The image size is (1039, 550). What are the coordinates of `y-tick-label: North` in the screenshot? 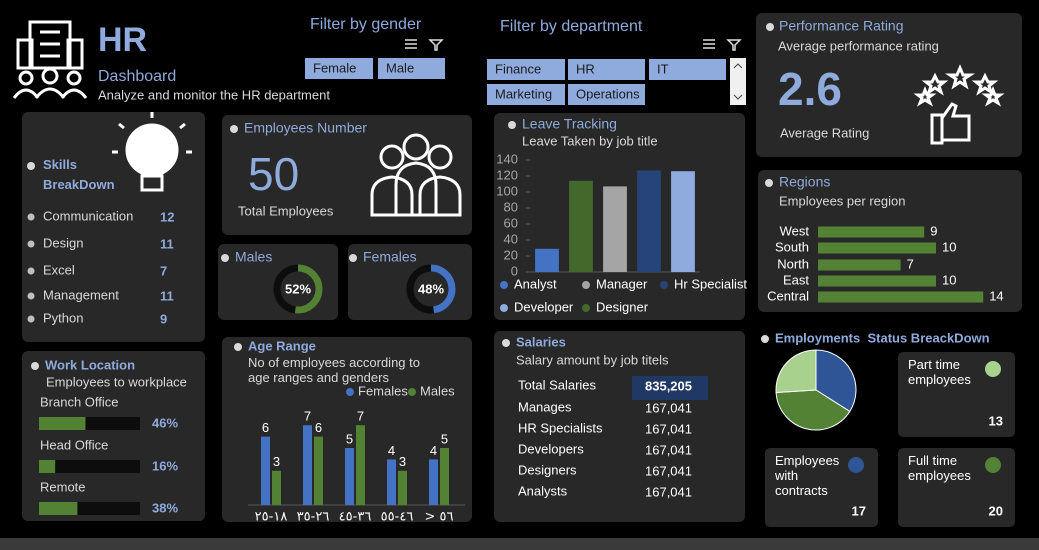 It's located at (793, 263).